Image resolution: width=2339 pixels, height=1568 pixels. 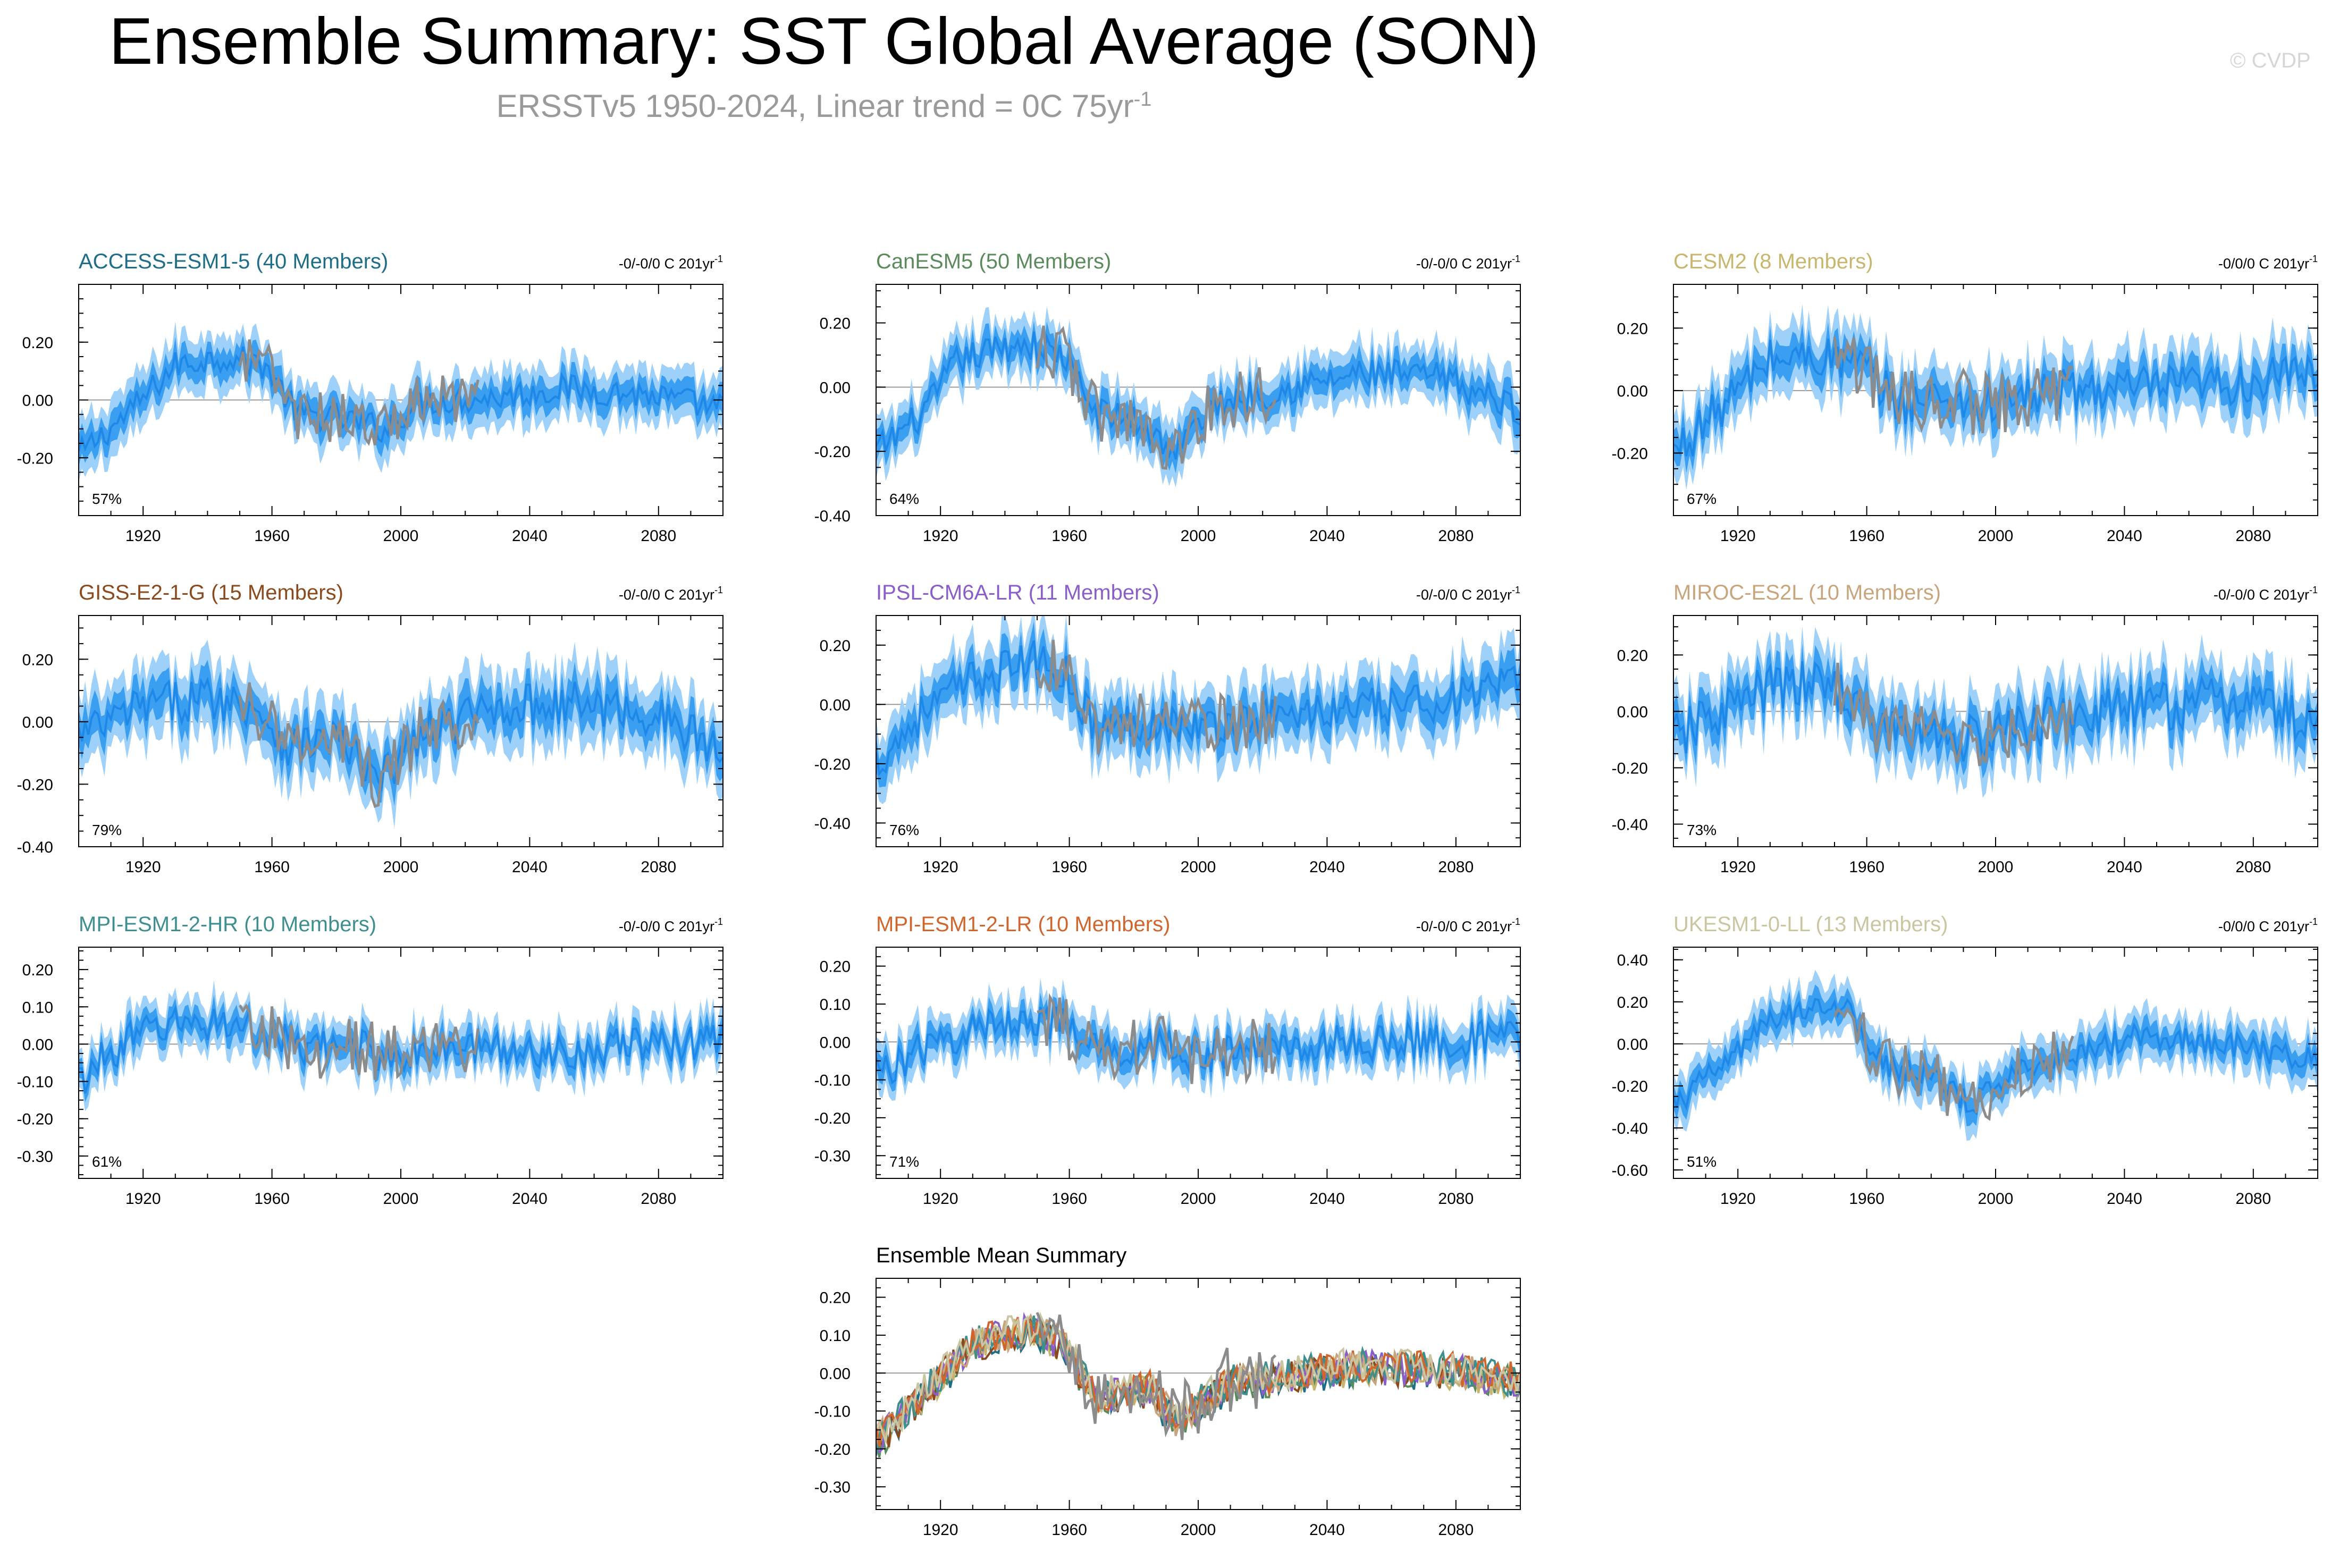 I want to click on trend-label: -0/0/0 C 201yr-1, so click(x=2268, y=263).